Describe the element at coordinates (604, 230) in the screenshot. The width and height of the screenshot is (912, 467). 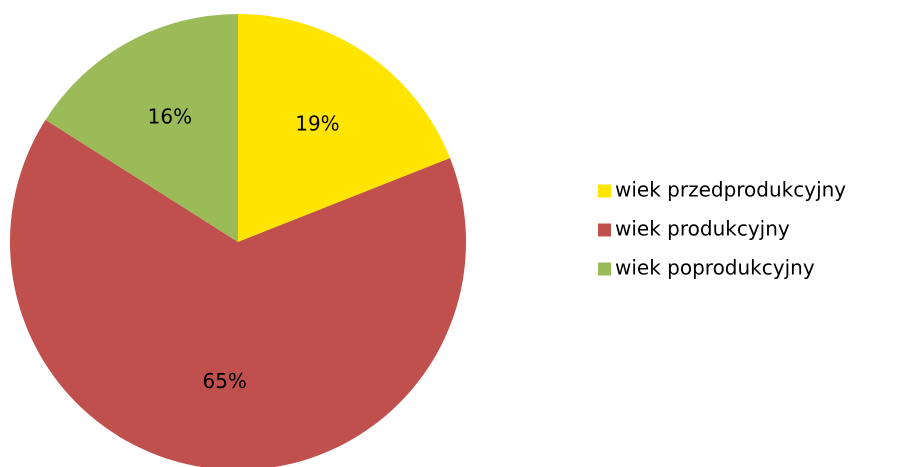
I see `legend-swatch-wiek-produkcyjny` at that location.